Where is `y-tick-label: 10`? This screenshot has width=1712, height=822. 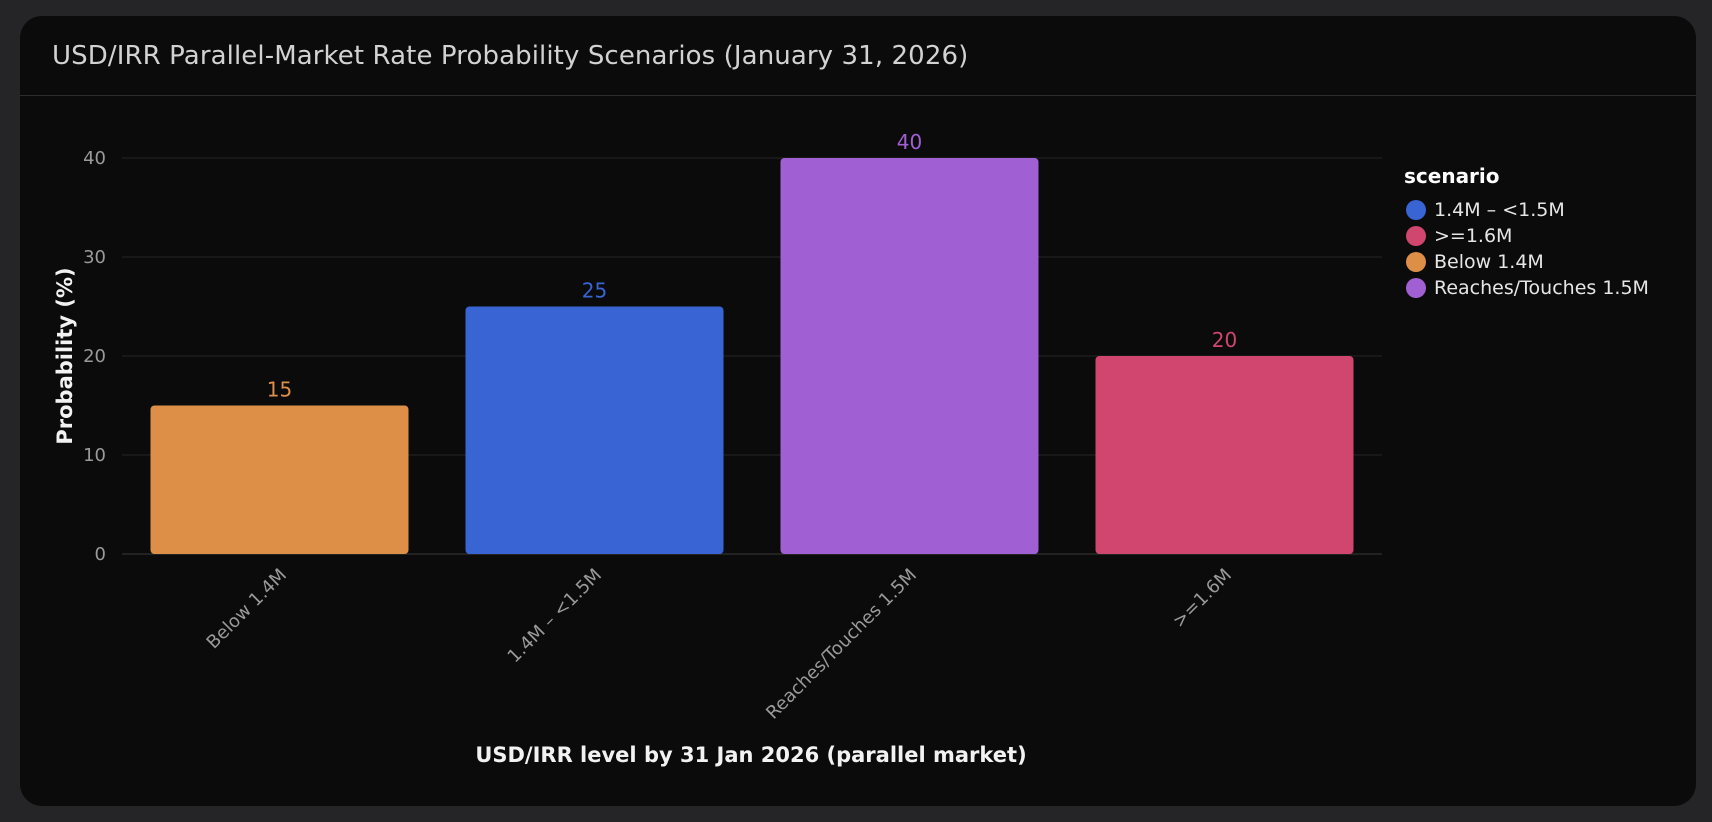
y-tick-label: 10 is located at coordinates (94, 455).